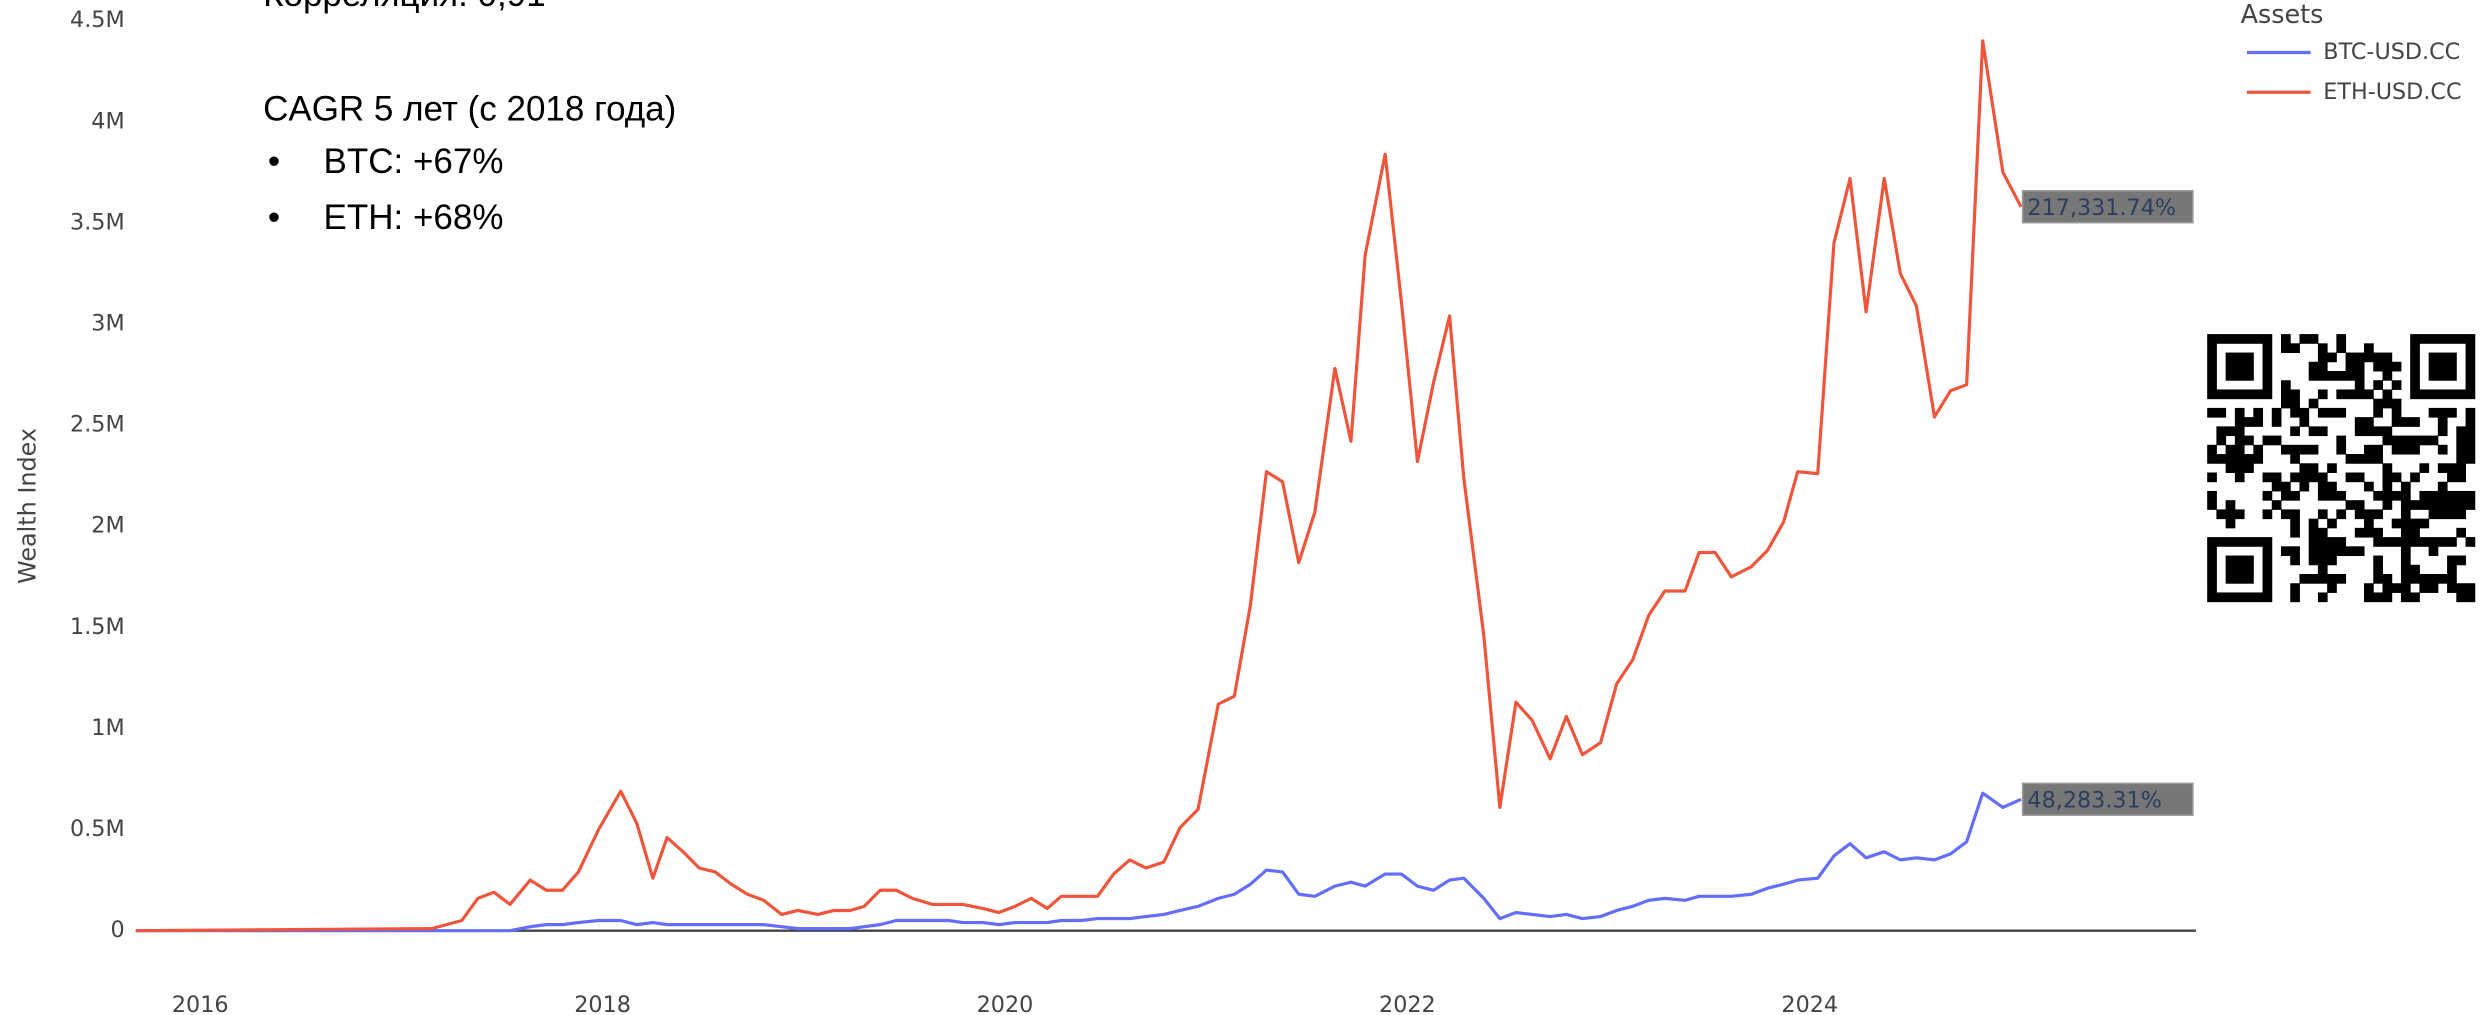  I want to click on x-tick-label: 2018, so click(602, 1003).